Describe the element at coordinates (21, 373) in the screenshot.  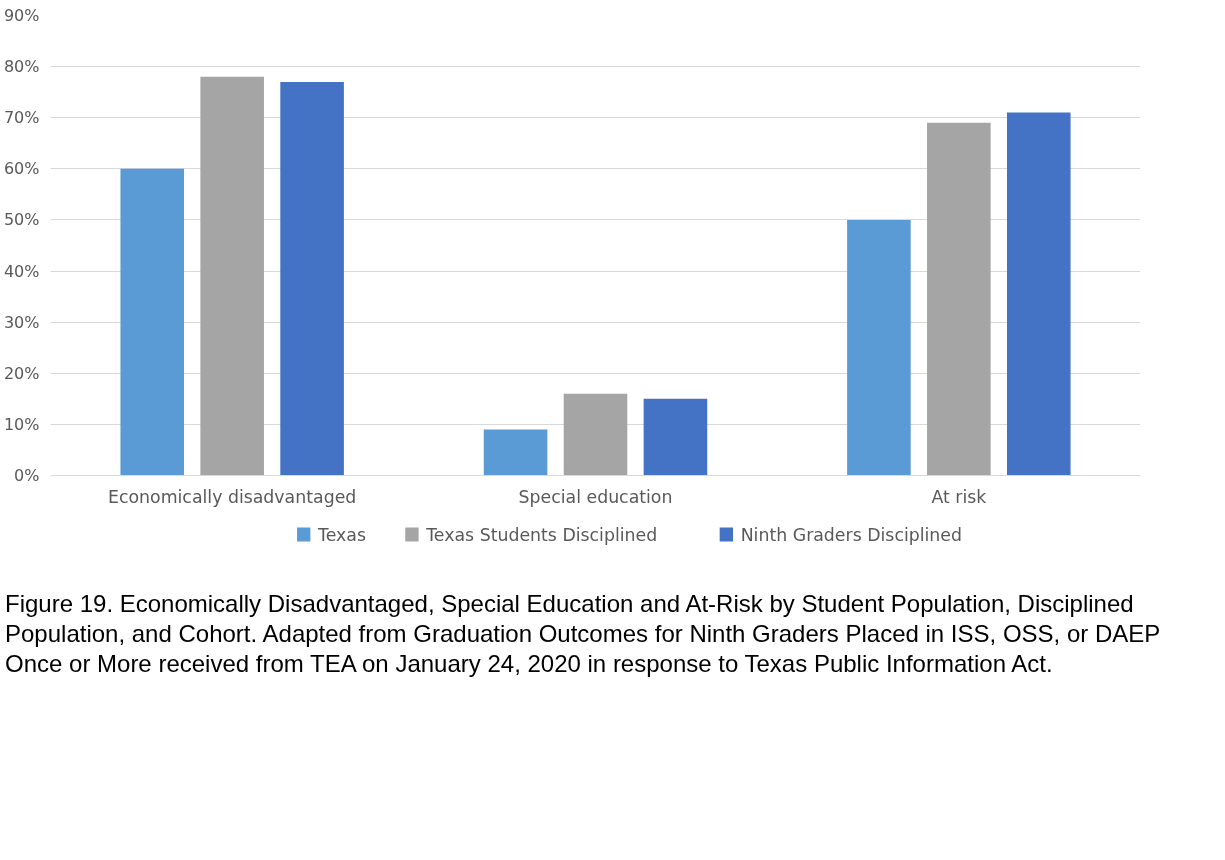
I see `y-tick-label: 20%` at that location.